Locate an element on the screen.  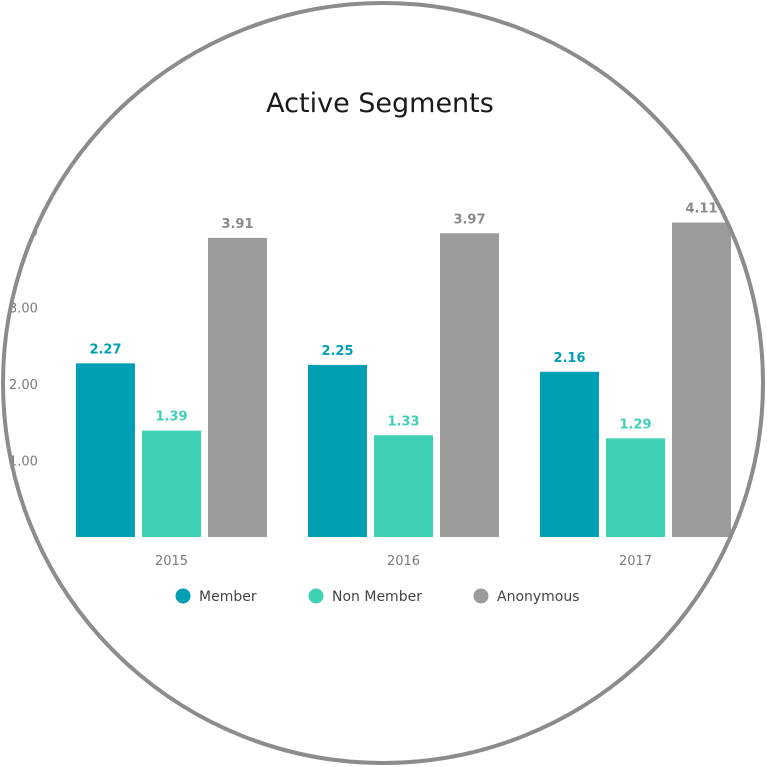
x-category-label: 2017 is located at coordinates (635, 561).